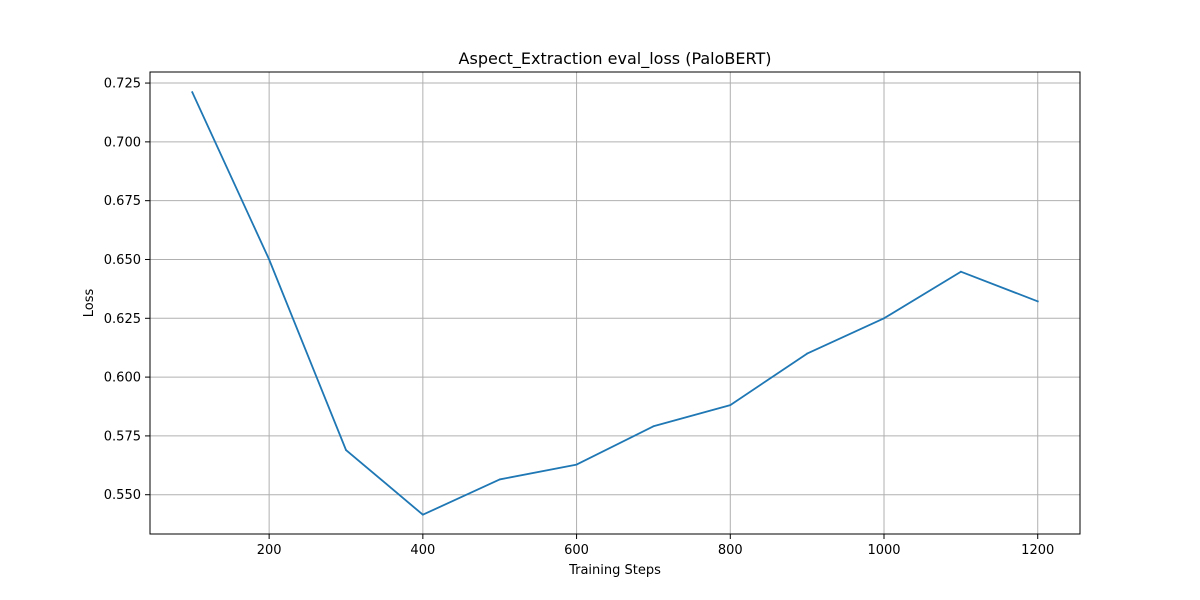 Image resolution: width=1200 pixels, height=600 pixels. Describe the element at coordinates (122, 319) in the screenshot. I see `y-tick-label: 0.625` at that location.